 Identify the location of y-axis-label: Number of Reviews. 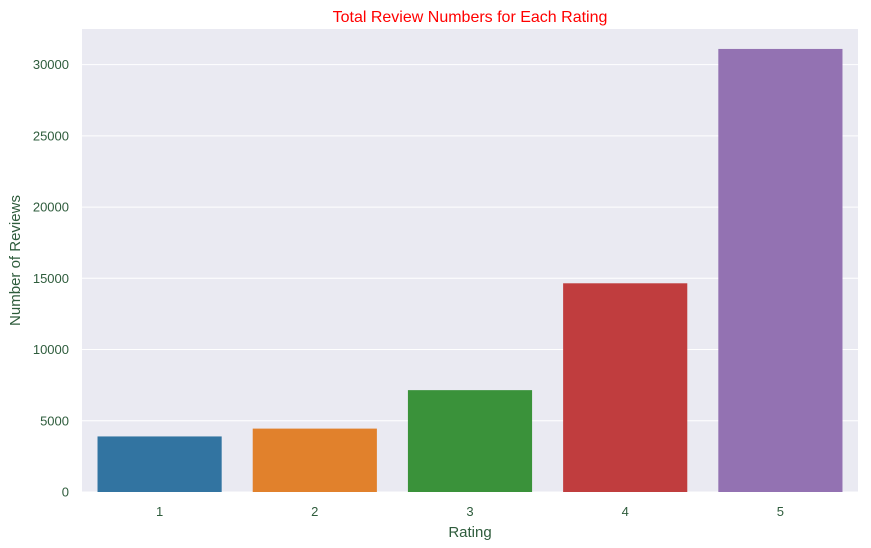
(15, 260).